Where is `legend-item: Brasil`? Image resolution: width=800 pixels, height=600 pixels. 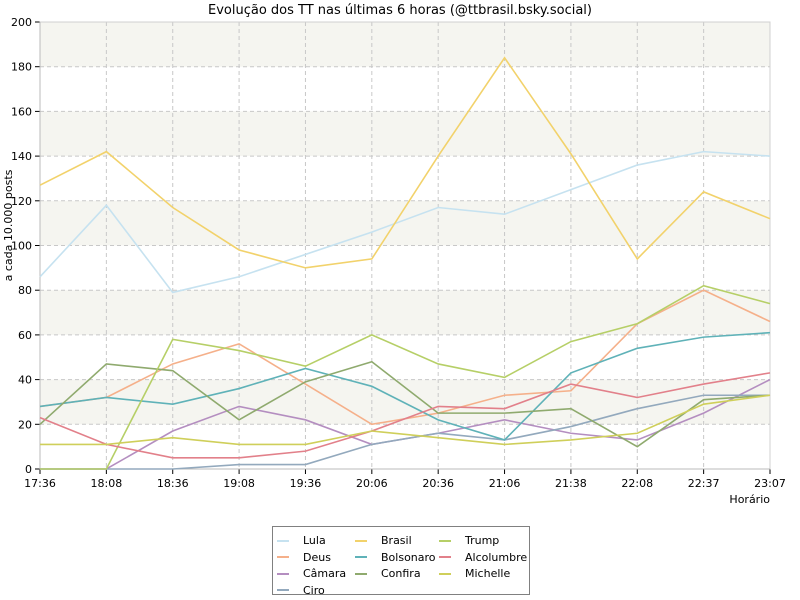
legend-item: Brasil is located at coordinates (383, 540).